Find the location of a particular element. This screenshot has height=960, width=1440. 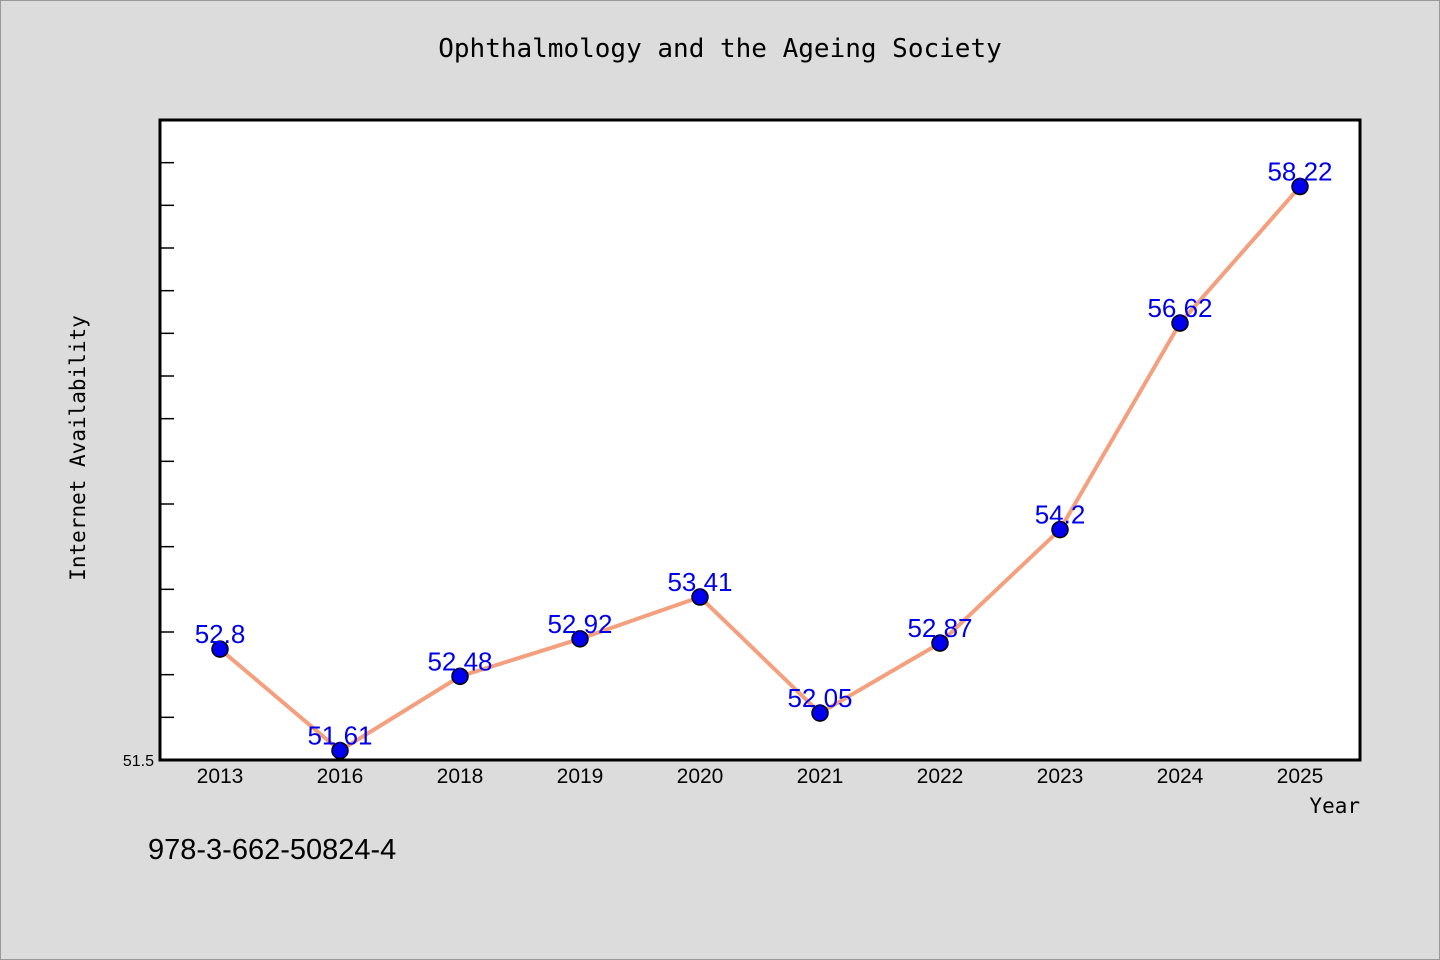

x-tick-labels: 2013 2016 2018 2019 2020 2021 2022 2023 2024 2025 is located at coordinates (760, 776).